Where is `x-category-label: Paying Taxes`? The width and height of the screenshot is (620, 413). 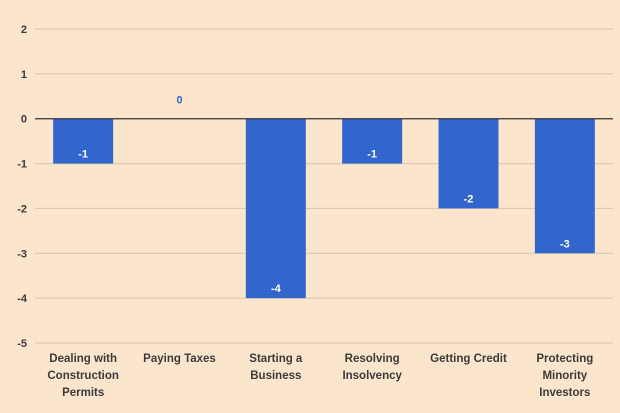
x-category-label: Paying Taxes is located at coordinates (179, 359).